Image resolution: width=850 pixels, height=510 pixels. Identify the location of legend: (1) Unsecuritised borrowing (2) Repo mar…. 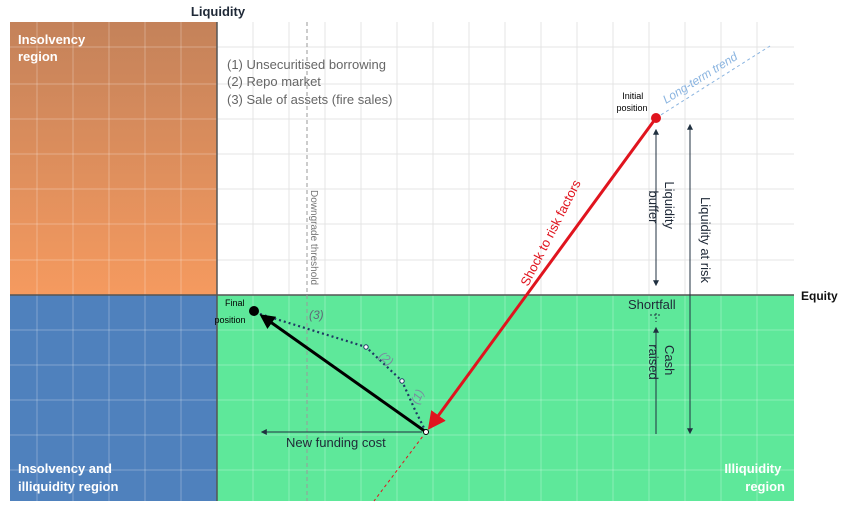
(309, 82).